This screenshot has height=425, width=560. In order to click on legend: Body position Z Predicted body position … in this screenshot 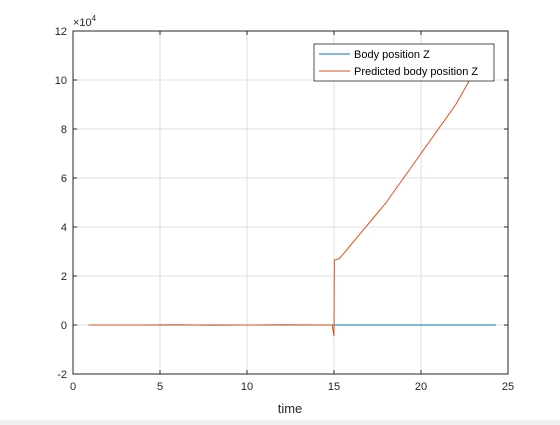, I will do `click(404, 62)`.